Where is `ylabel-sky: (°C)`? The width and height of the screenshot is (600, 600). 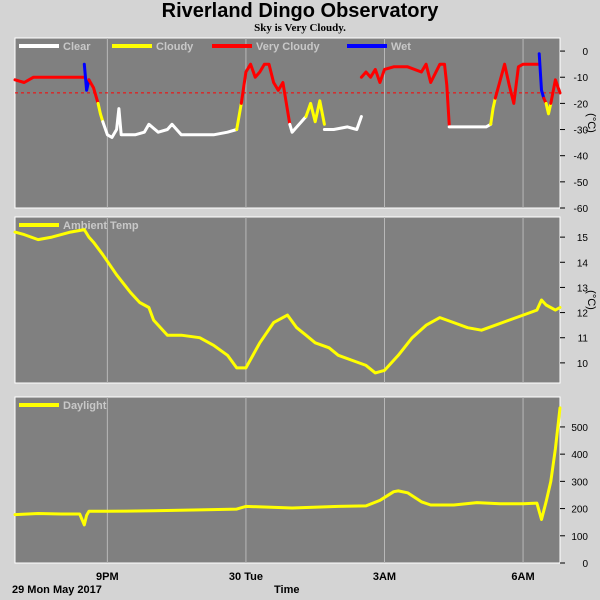
ylabel-sky: (°C) is located at coordinates (591, 123).